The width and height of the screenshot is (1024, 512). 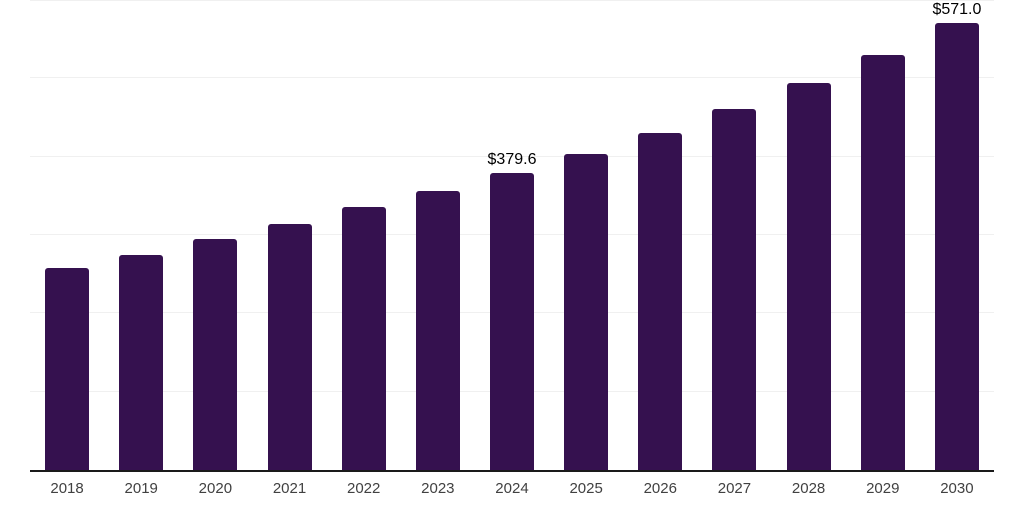 What do you see at coordinates (882, 262) in the screenshot?
I see `bar-2029` at bounding box center [882, 262].